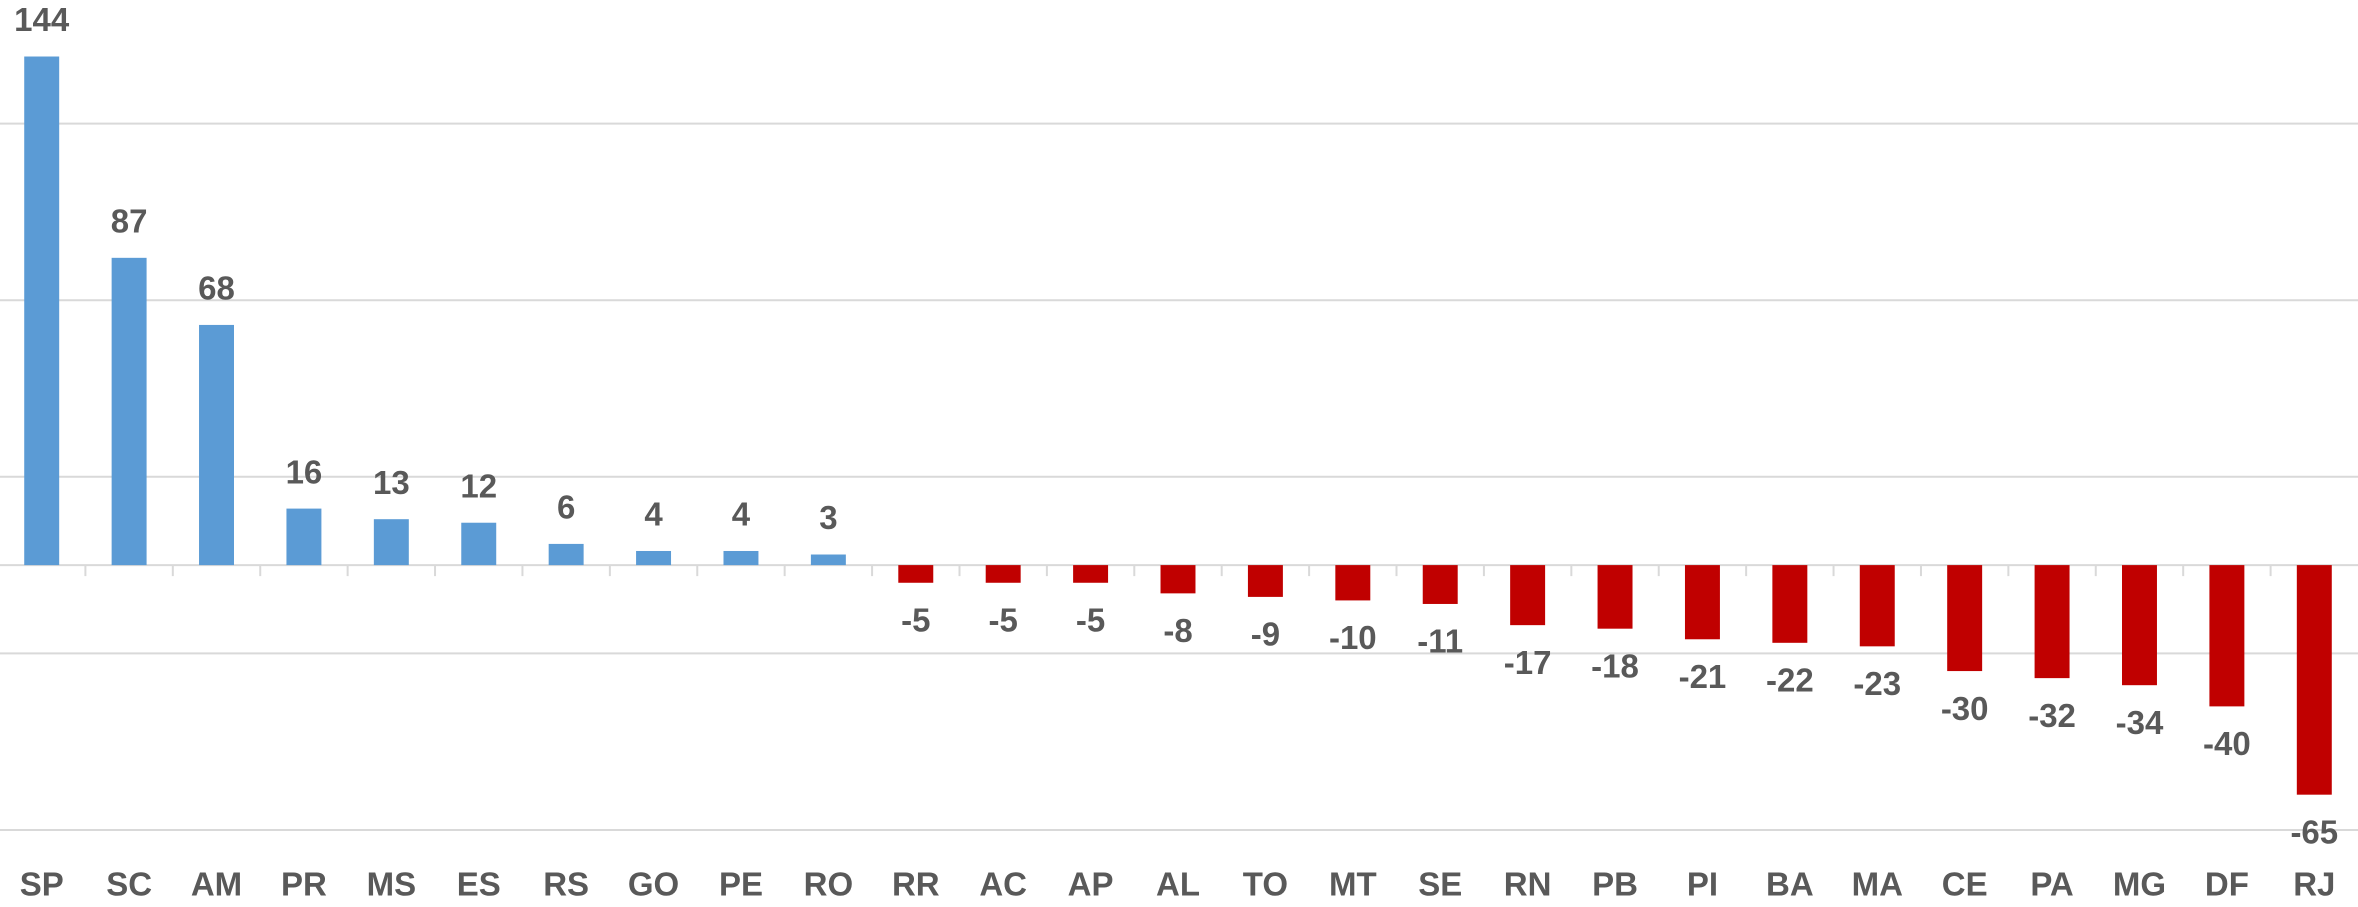 The width and height of the screenshot is (2358, 907). Describe the element at coordinates (1353, 637) in the screenshot. I see `value-label: -10` at that location.